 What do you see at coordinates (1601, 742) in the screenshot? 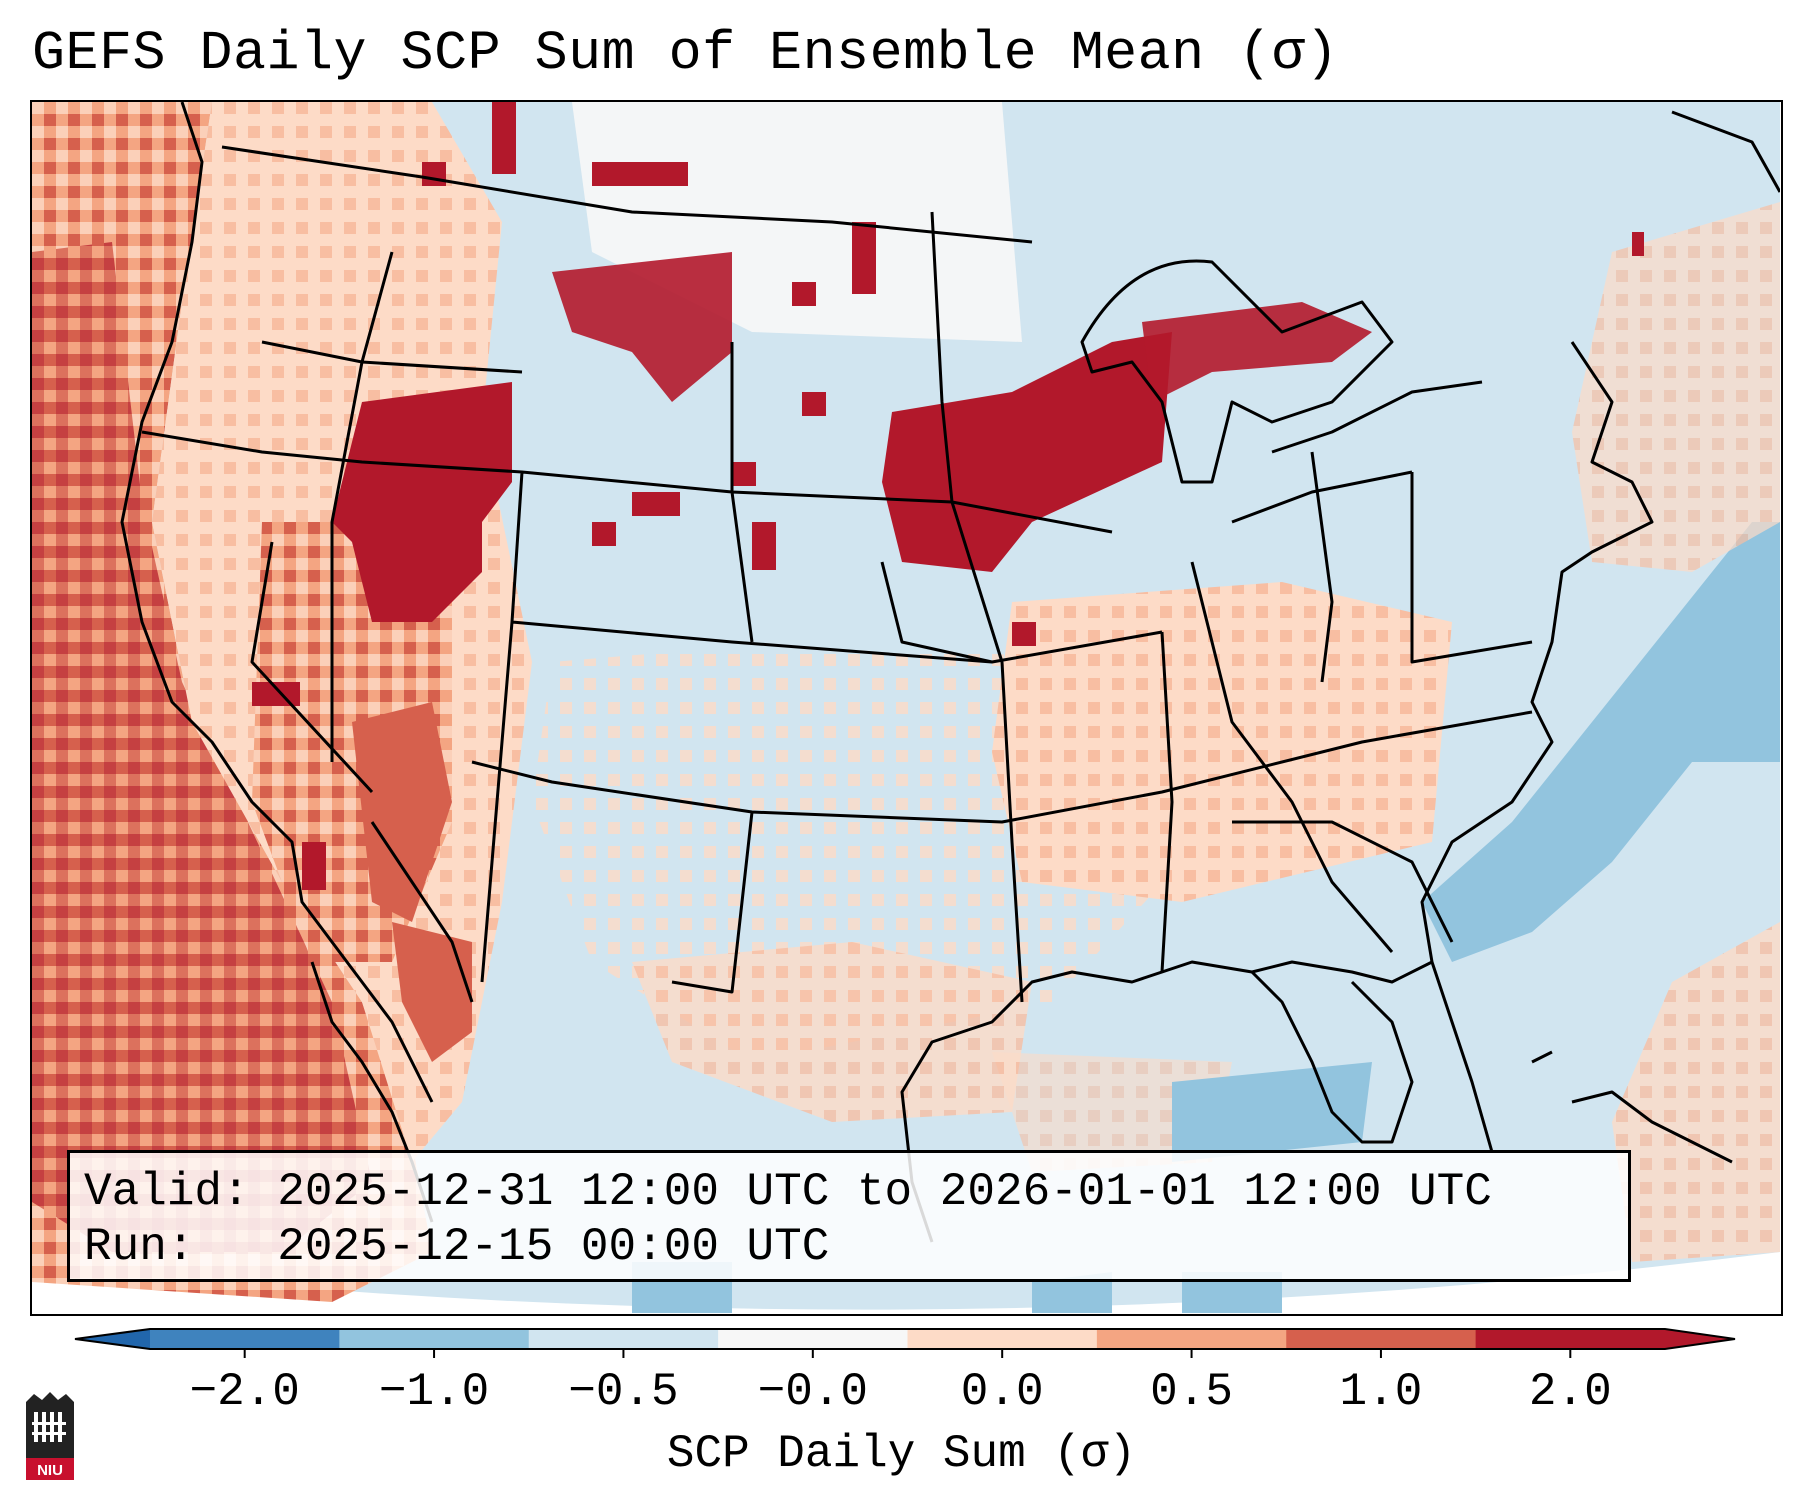
I see `region-atlantic-negative` at bounding box center [1601, 742].